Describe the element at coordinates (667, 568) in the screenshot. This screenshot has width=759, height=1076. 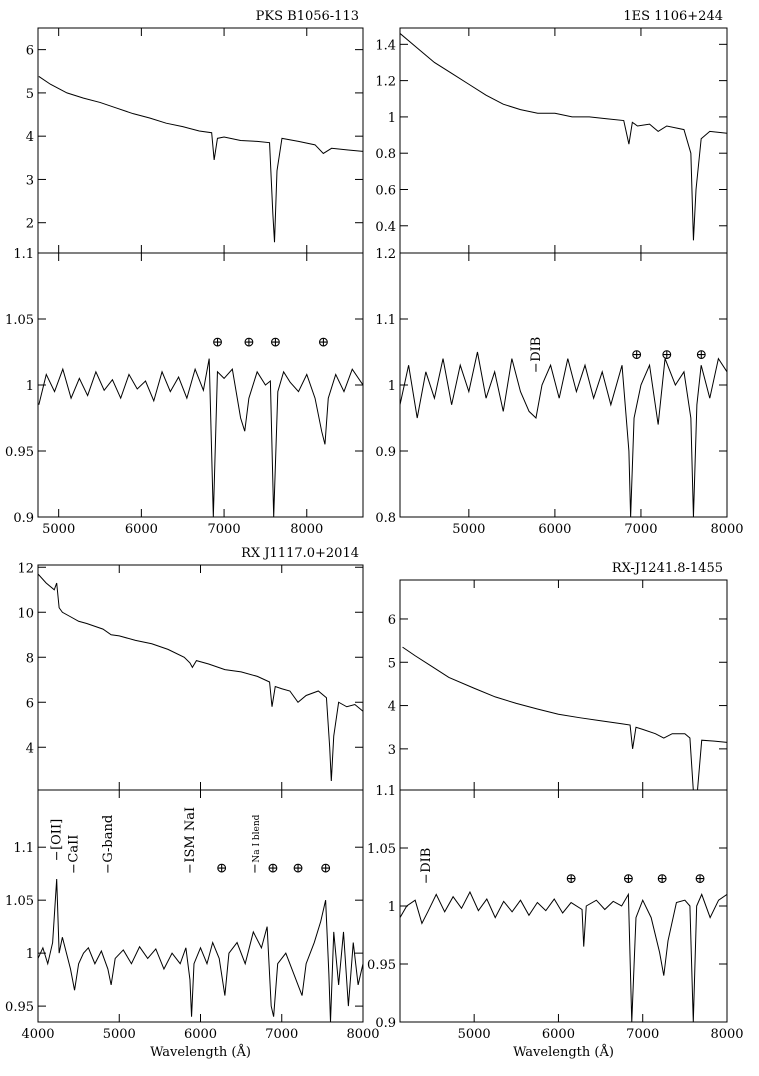
I see `panel-title: RX-J1241.8-1455` at that location.